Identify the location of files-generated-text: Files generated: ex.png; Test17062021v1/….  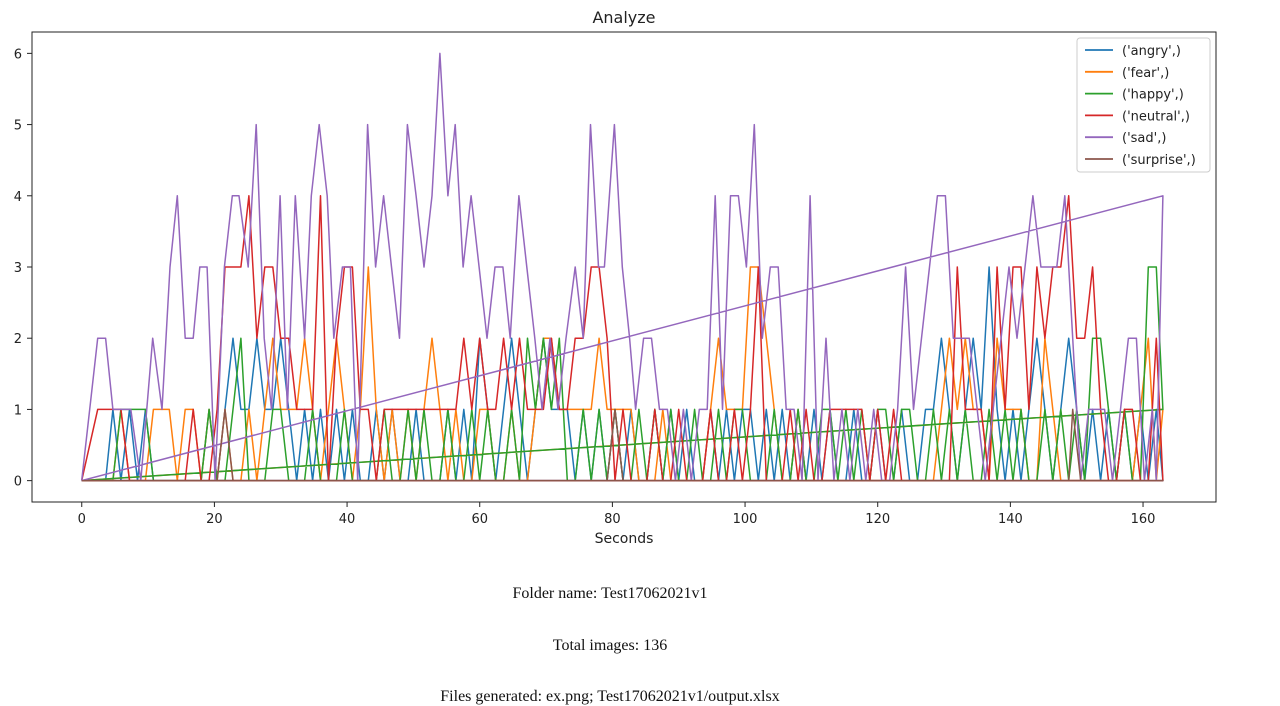
(610, 696).